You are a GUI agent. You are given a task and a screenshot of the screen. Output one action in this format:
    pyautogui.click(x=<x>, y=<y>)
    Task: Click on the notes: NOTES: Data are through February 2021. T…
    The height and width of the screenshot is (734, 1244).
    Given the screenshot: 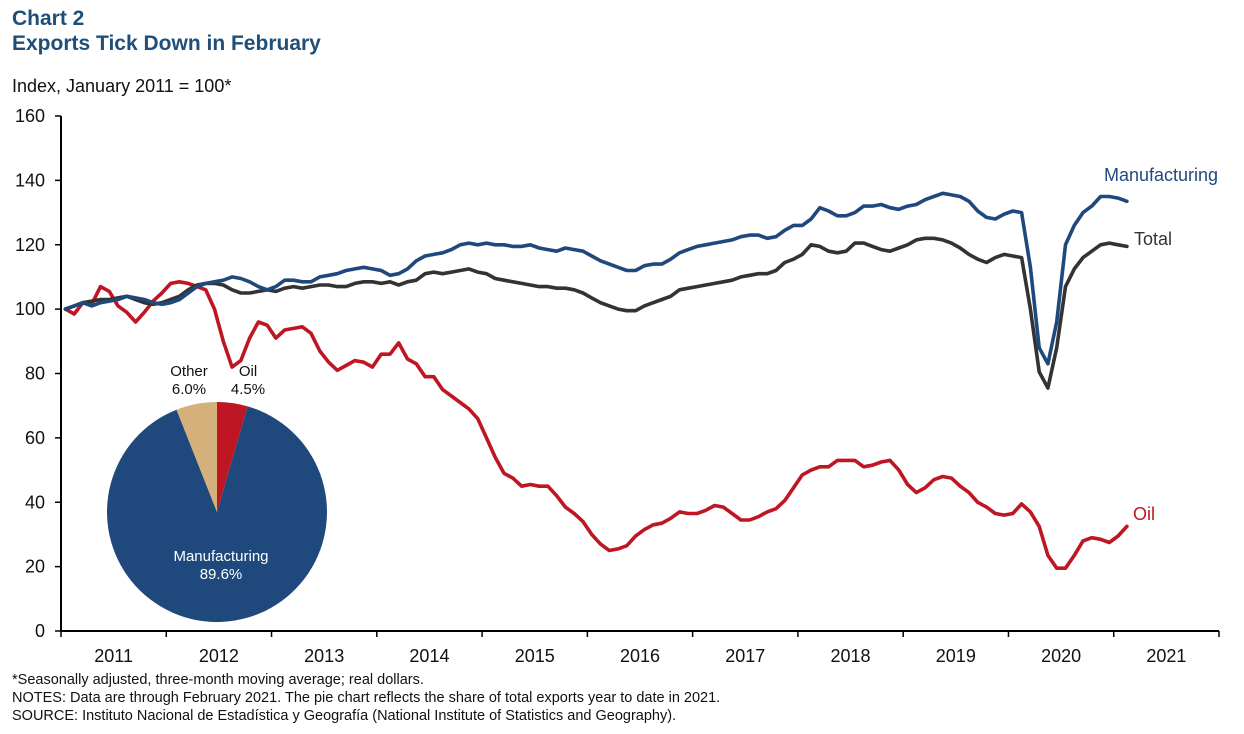 What is the action you would take?
    pyautogui.click(x=366, y=698)
    